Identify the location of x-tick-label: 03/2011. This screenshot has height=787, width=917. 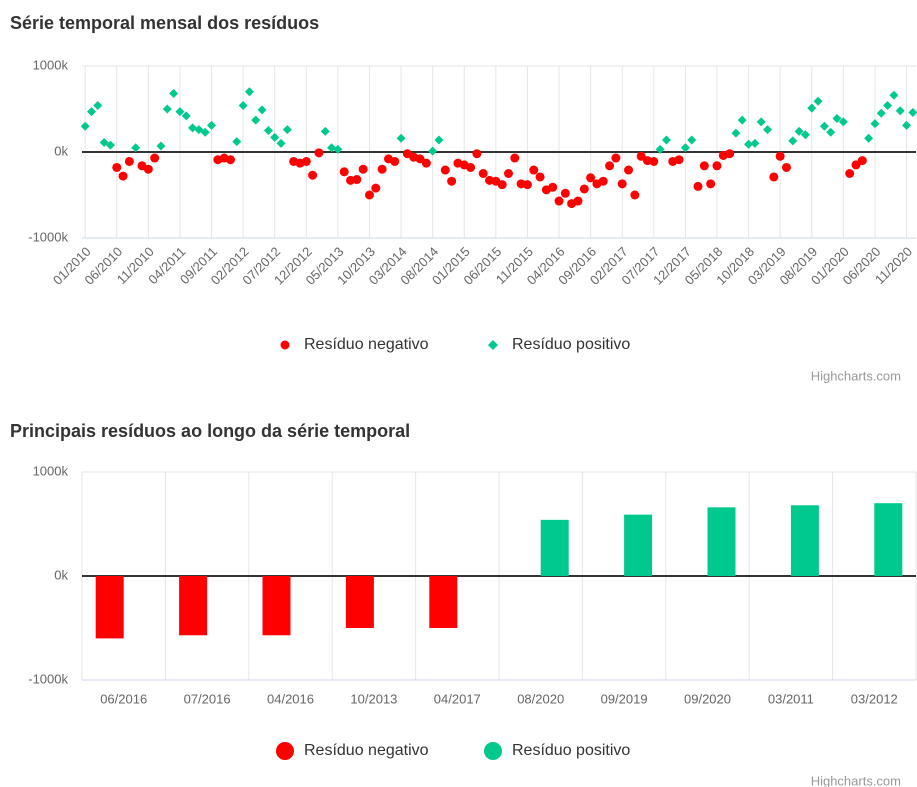
(791, 698).